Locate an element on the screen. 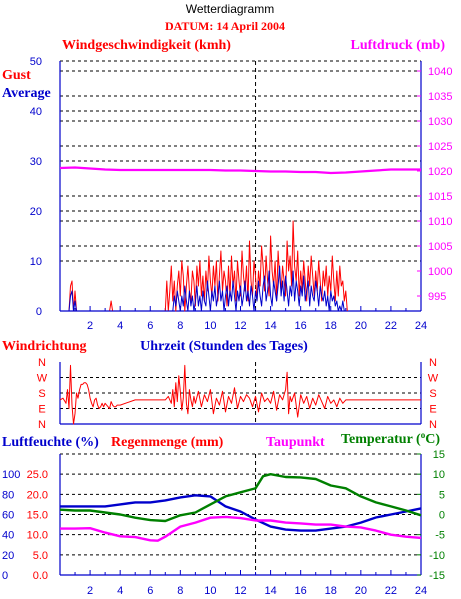  humidity-y-tick-label: 40 is located at coordinates (8, 536).